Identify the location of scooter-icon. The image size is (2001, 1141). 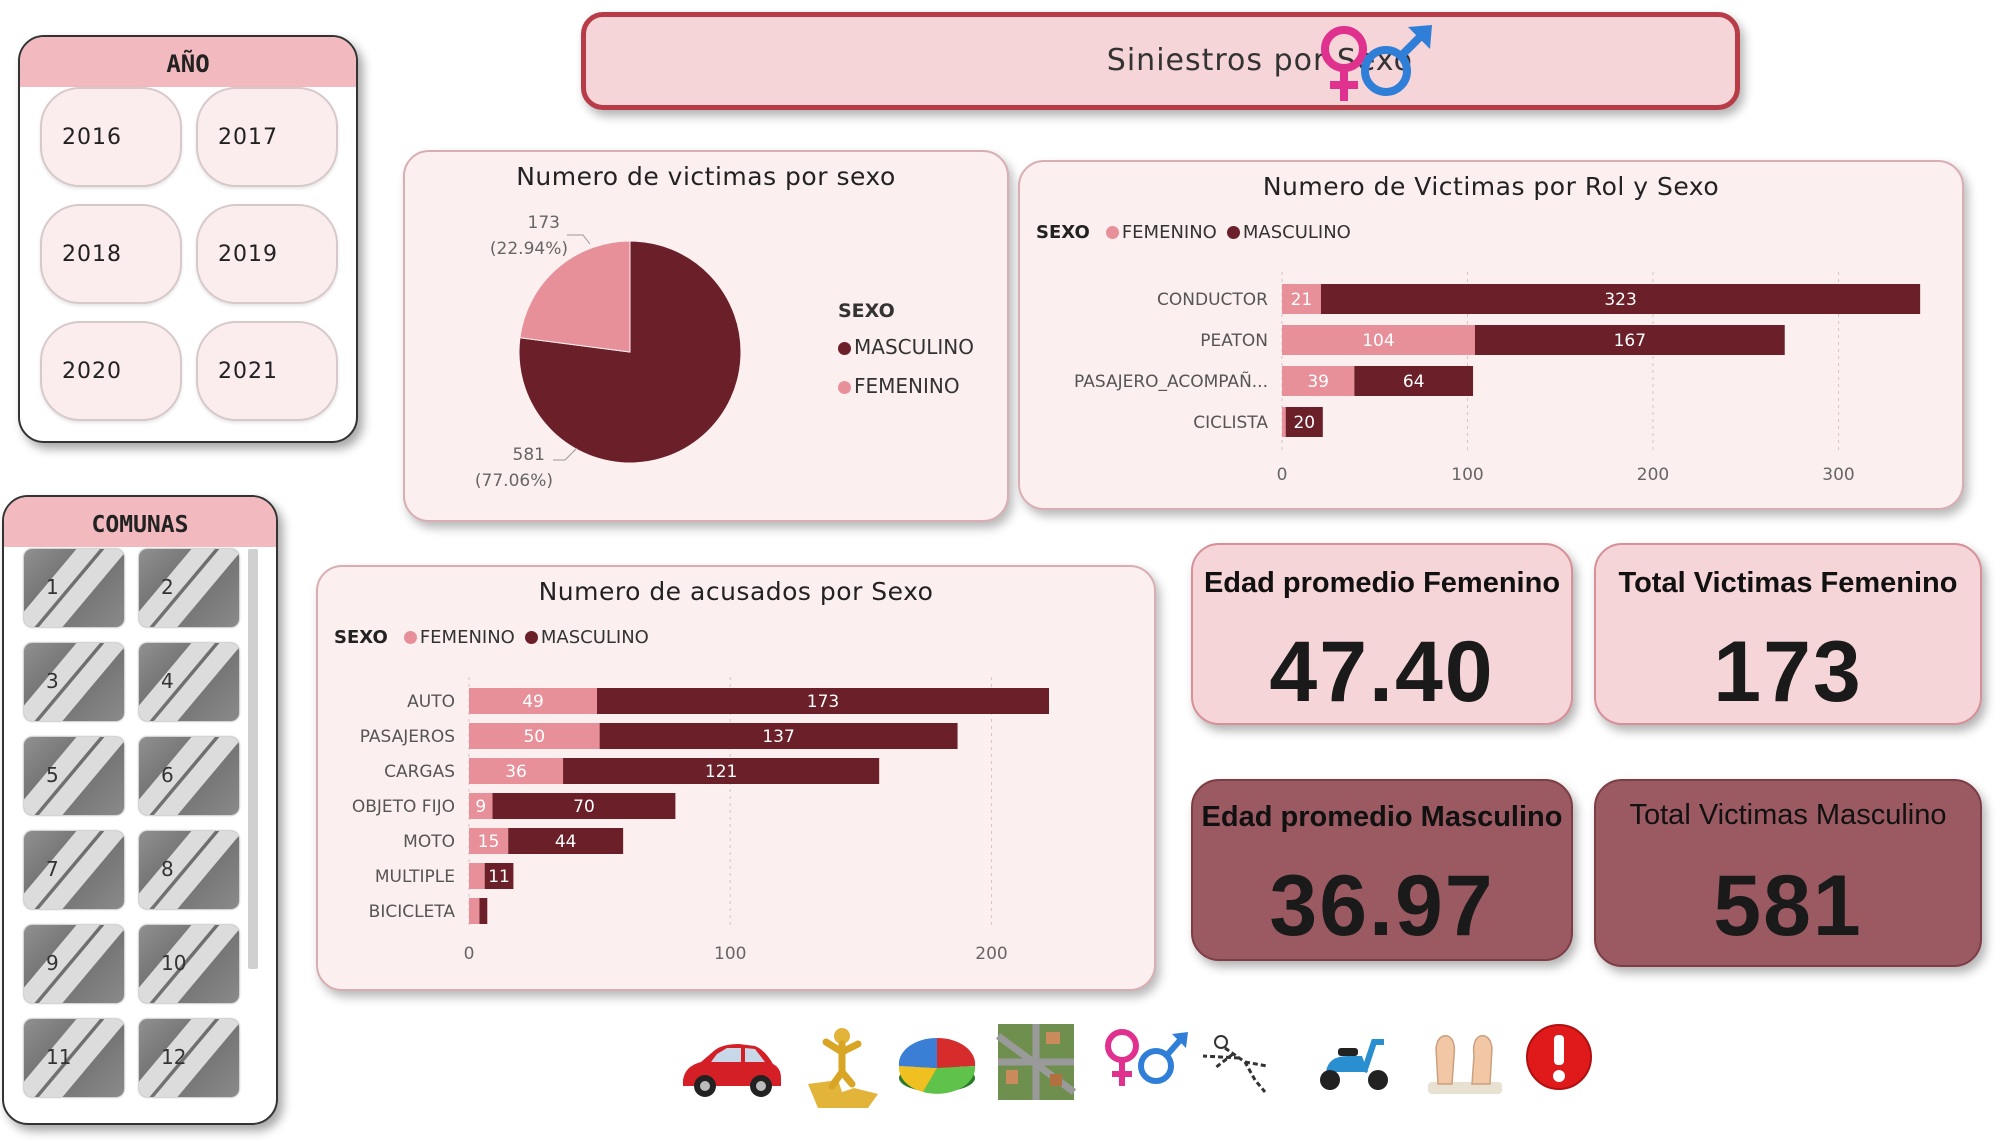
(1353, 1067).